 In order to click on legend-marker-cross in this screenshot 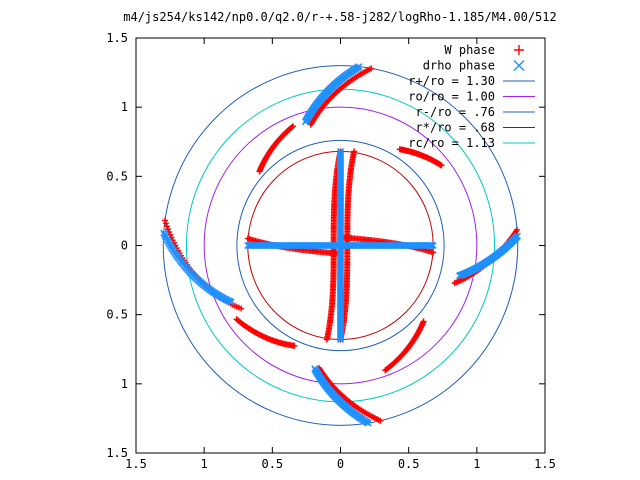, I will do `click(519, 65)`.